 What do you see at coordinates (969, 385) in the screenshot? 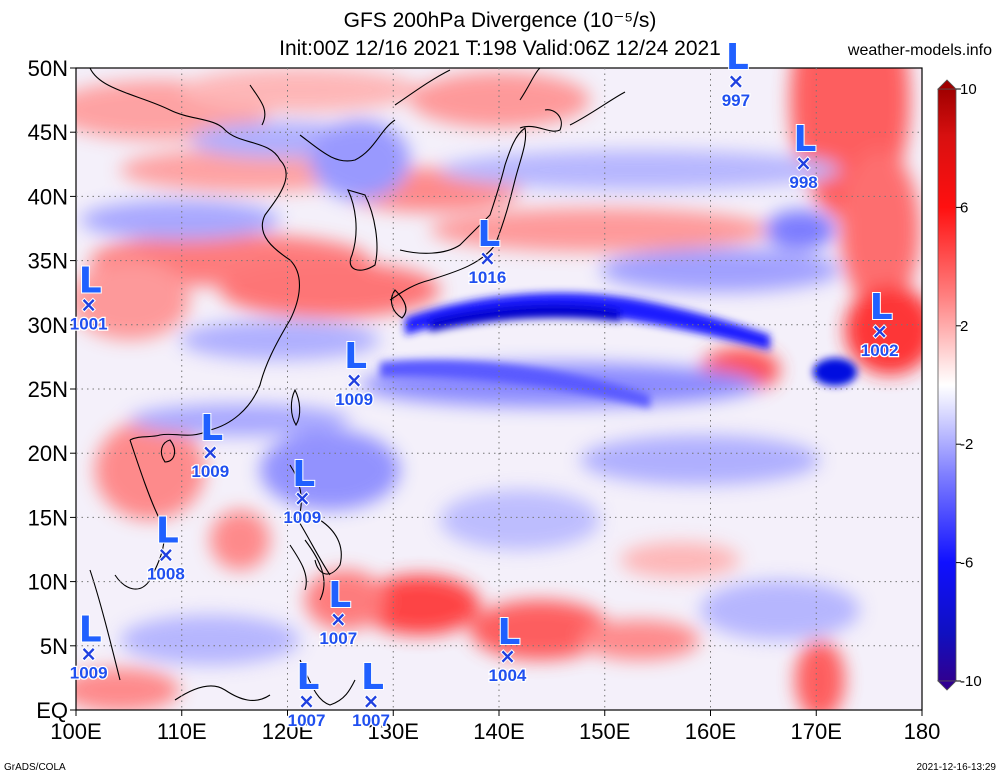
I see `colorbar-ticks: 10 6 2 -2 -6 -10` at bounding box center [969, 385].